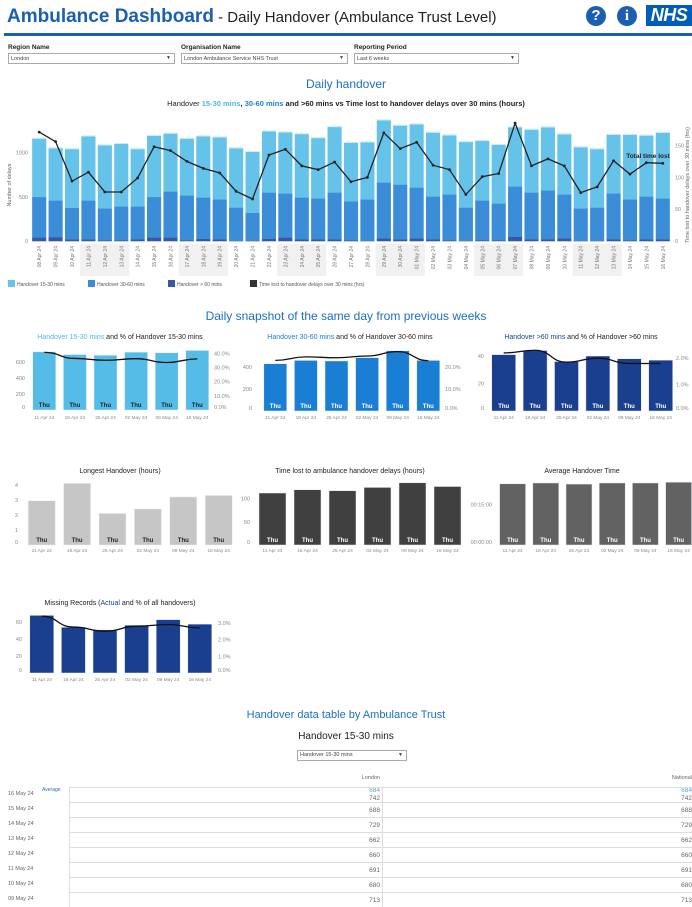 This screenshot has height=907, width=692. Describe the element at coordinates (436, 58) in the screenshot. I see `period-select: Last 6 weeks ▼` at that location.